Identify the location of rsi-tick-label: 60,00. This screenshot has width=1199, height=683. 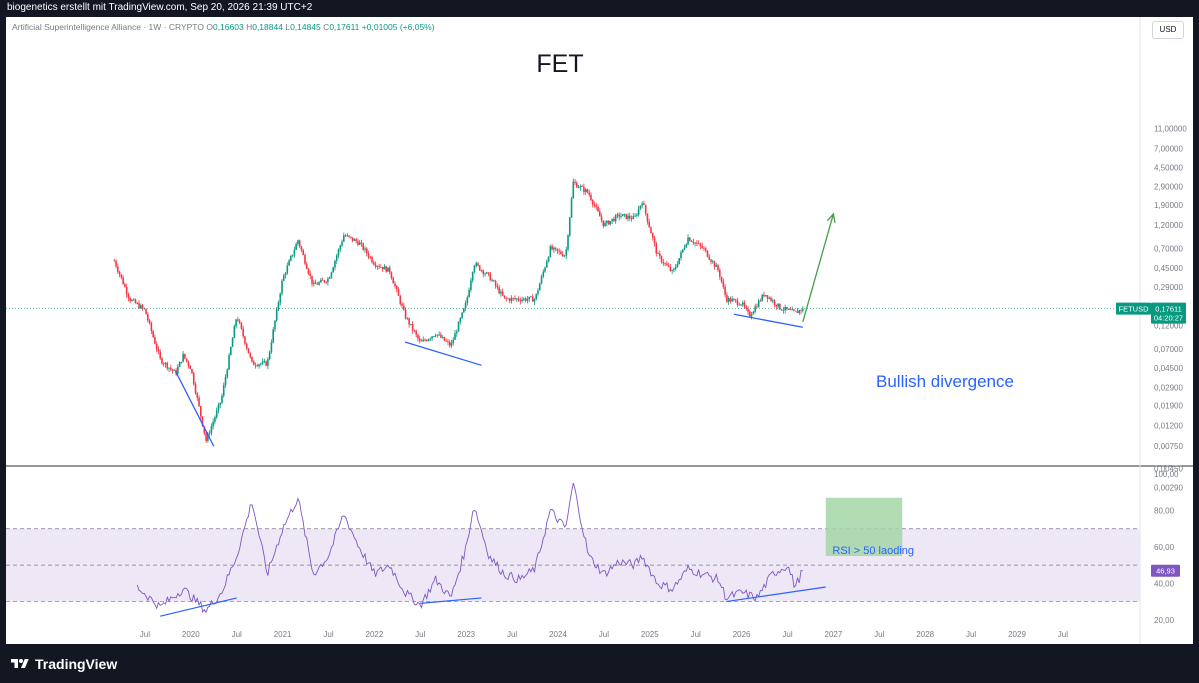
(1164, 547).